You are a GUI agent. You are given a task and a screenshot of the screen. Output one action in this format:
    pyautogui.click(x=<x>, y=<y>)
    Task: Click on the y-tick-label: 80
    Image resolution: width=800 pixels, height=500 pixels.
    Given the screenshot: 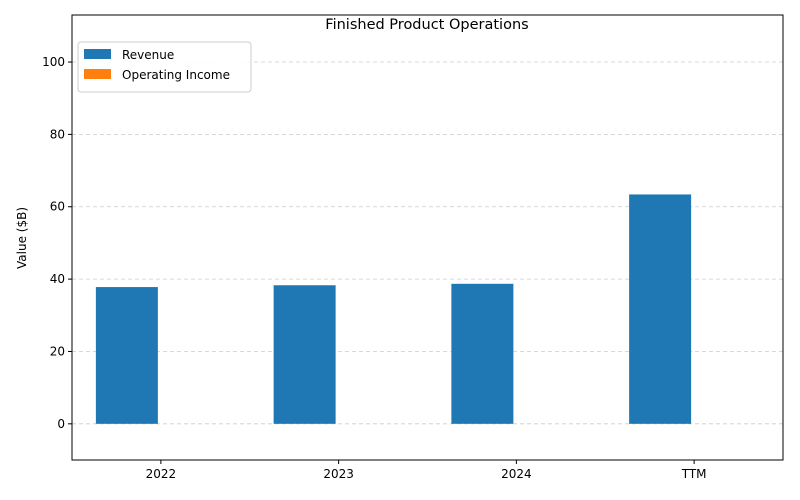 What is the action you would take?
    pyautogui.click(x=57, y=134)
    